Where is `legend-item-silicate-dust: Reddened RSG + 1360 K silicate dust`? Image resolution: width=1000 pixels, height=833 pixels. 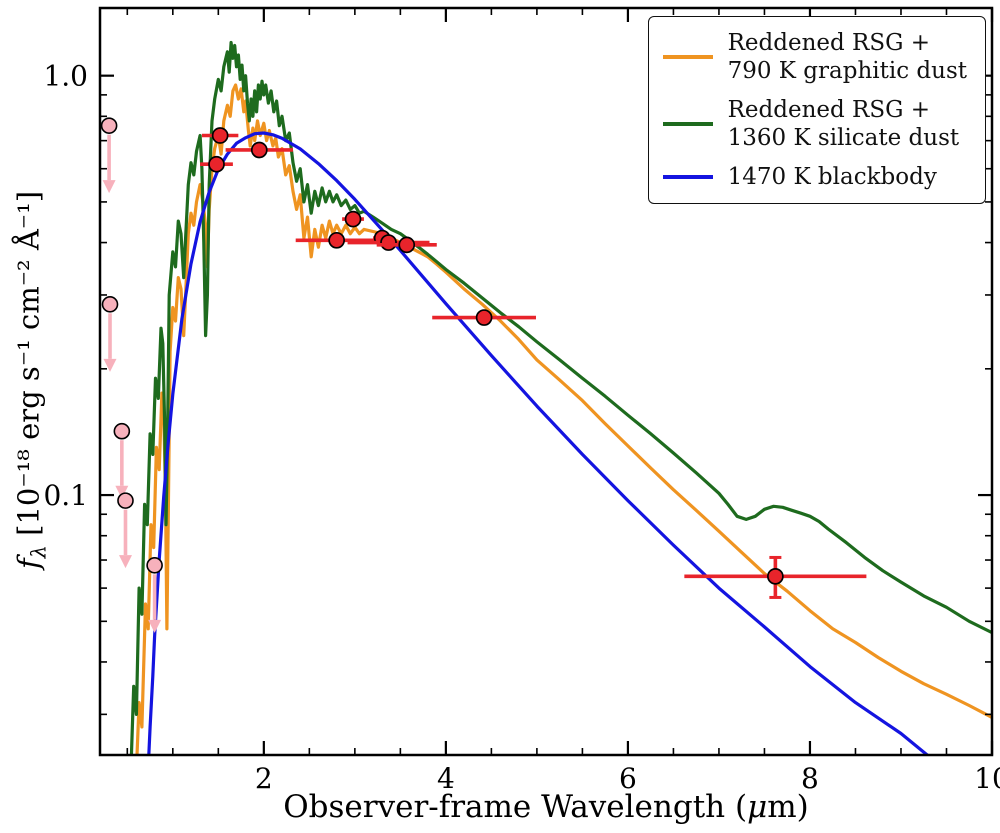
legend-item-silicate-dust: Reddened RSG + 1360 K silicate dust is located at coordinates (814, 124).